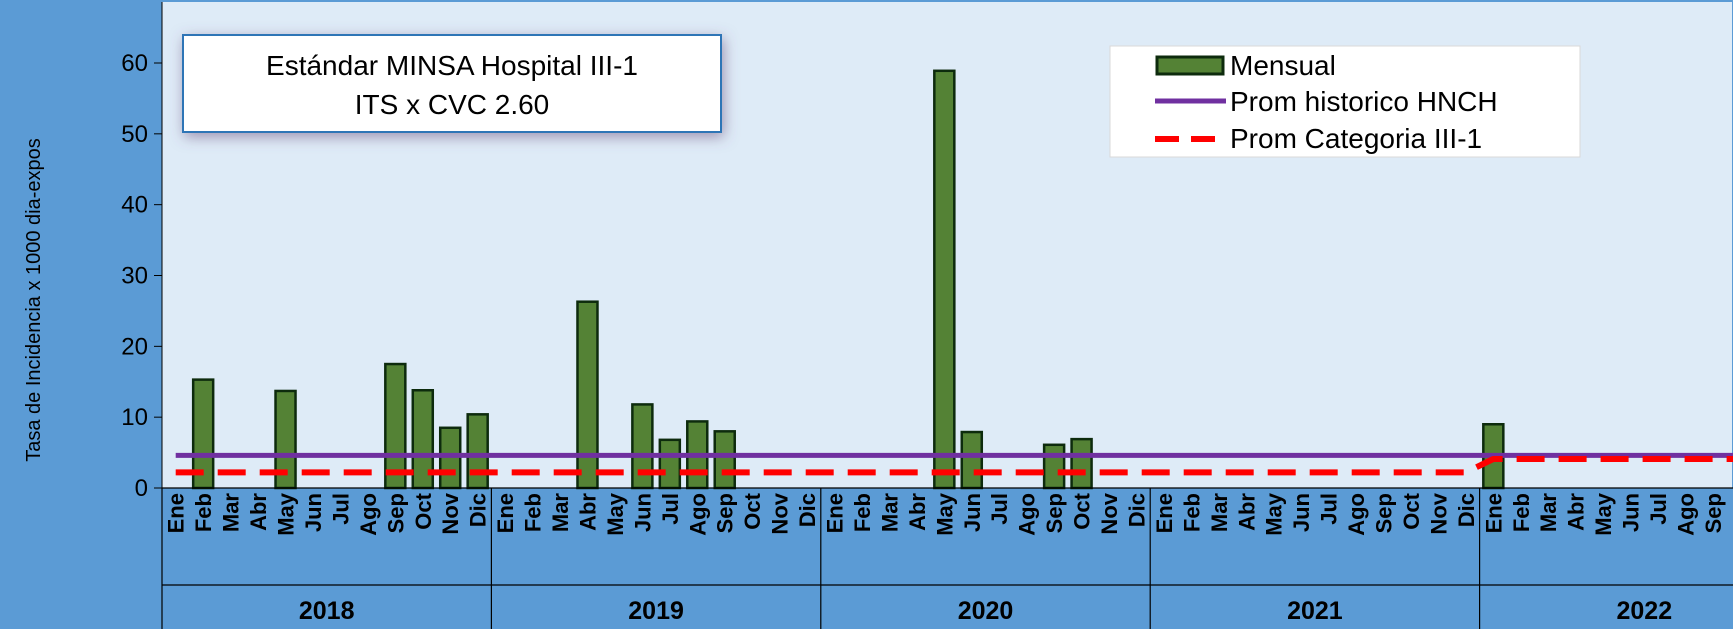  What do you see at coordinates (1730, 510) in the screenshot?
I see `month-label-2022-Oct: Oct` at bounding box center [1730, 510].